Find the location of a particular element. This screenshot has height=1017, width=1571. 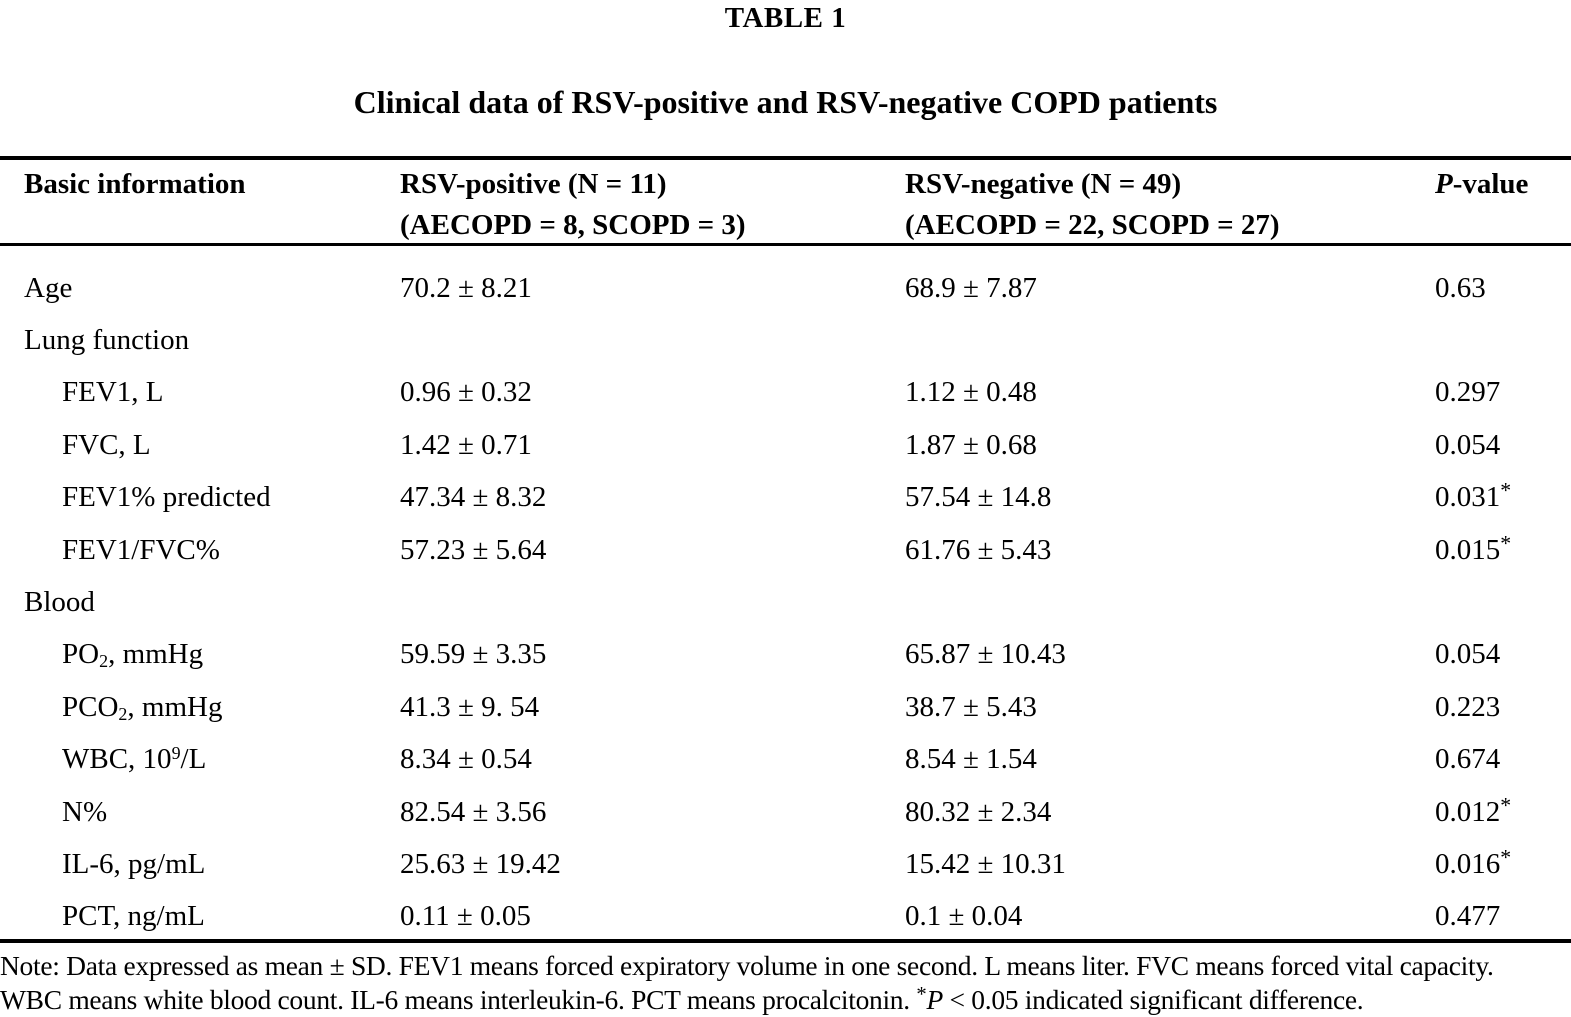

row-label: Age is located at coordinates (212, 288).